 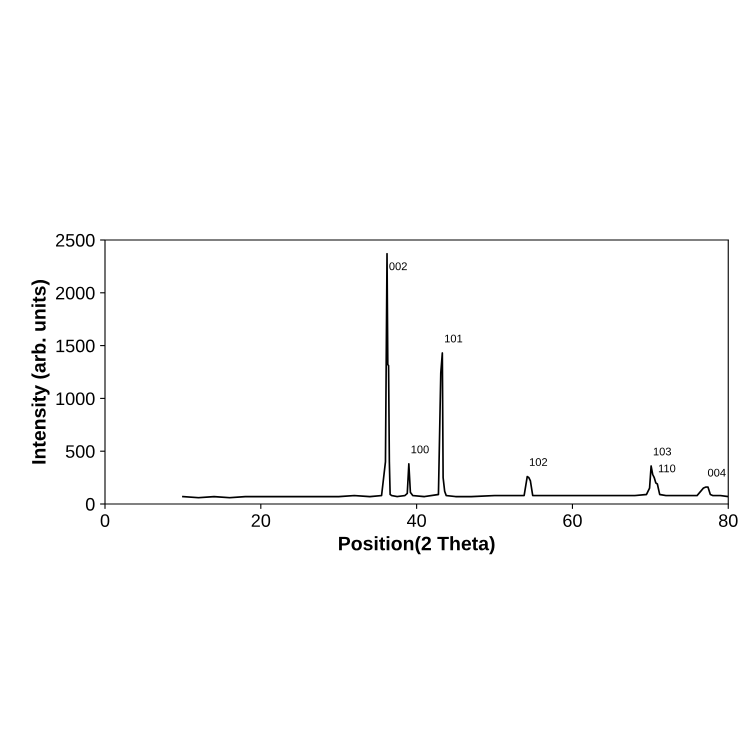 I want to click on annotation: 110, so click(x=667, y=468).